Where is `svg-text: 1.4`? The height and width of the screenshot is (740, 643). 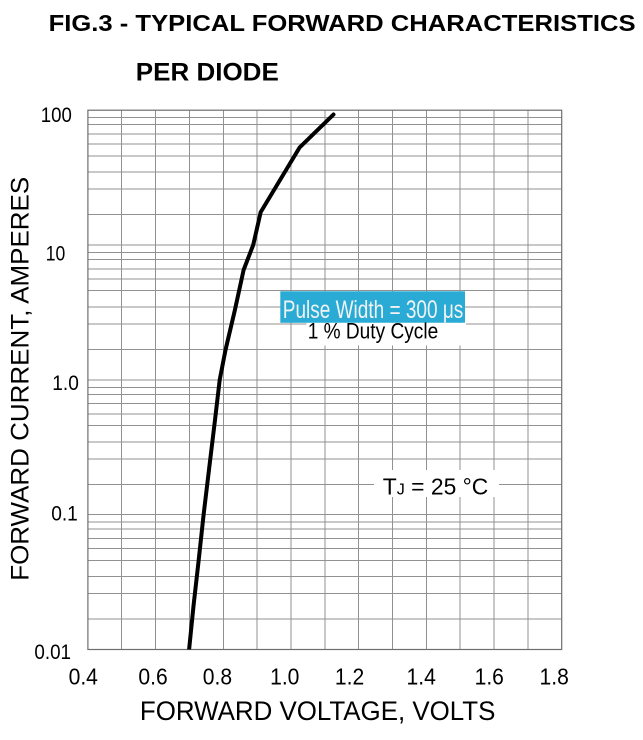
svg-text: 1.4 is located at coordinates (421, 677).